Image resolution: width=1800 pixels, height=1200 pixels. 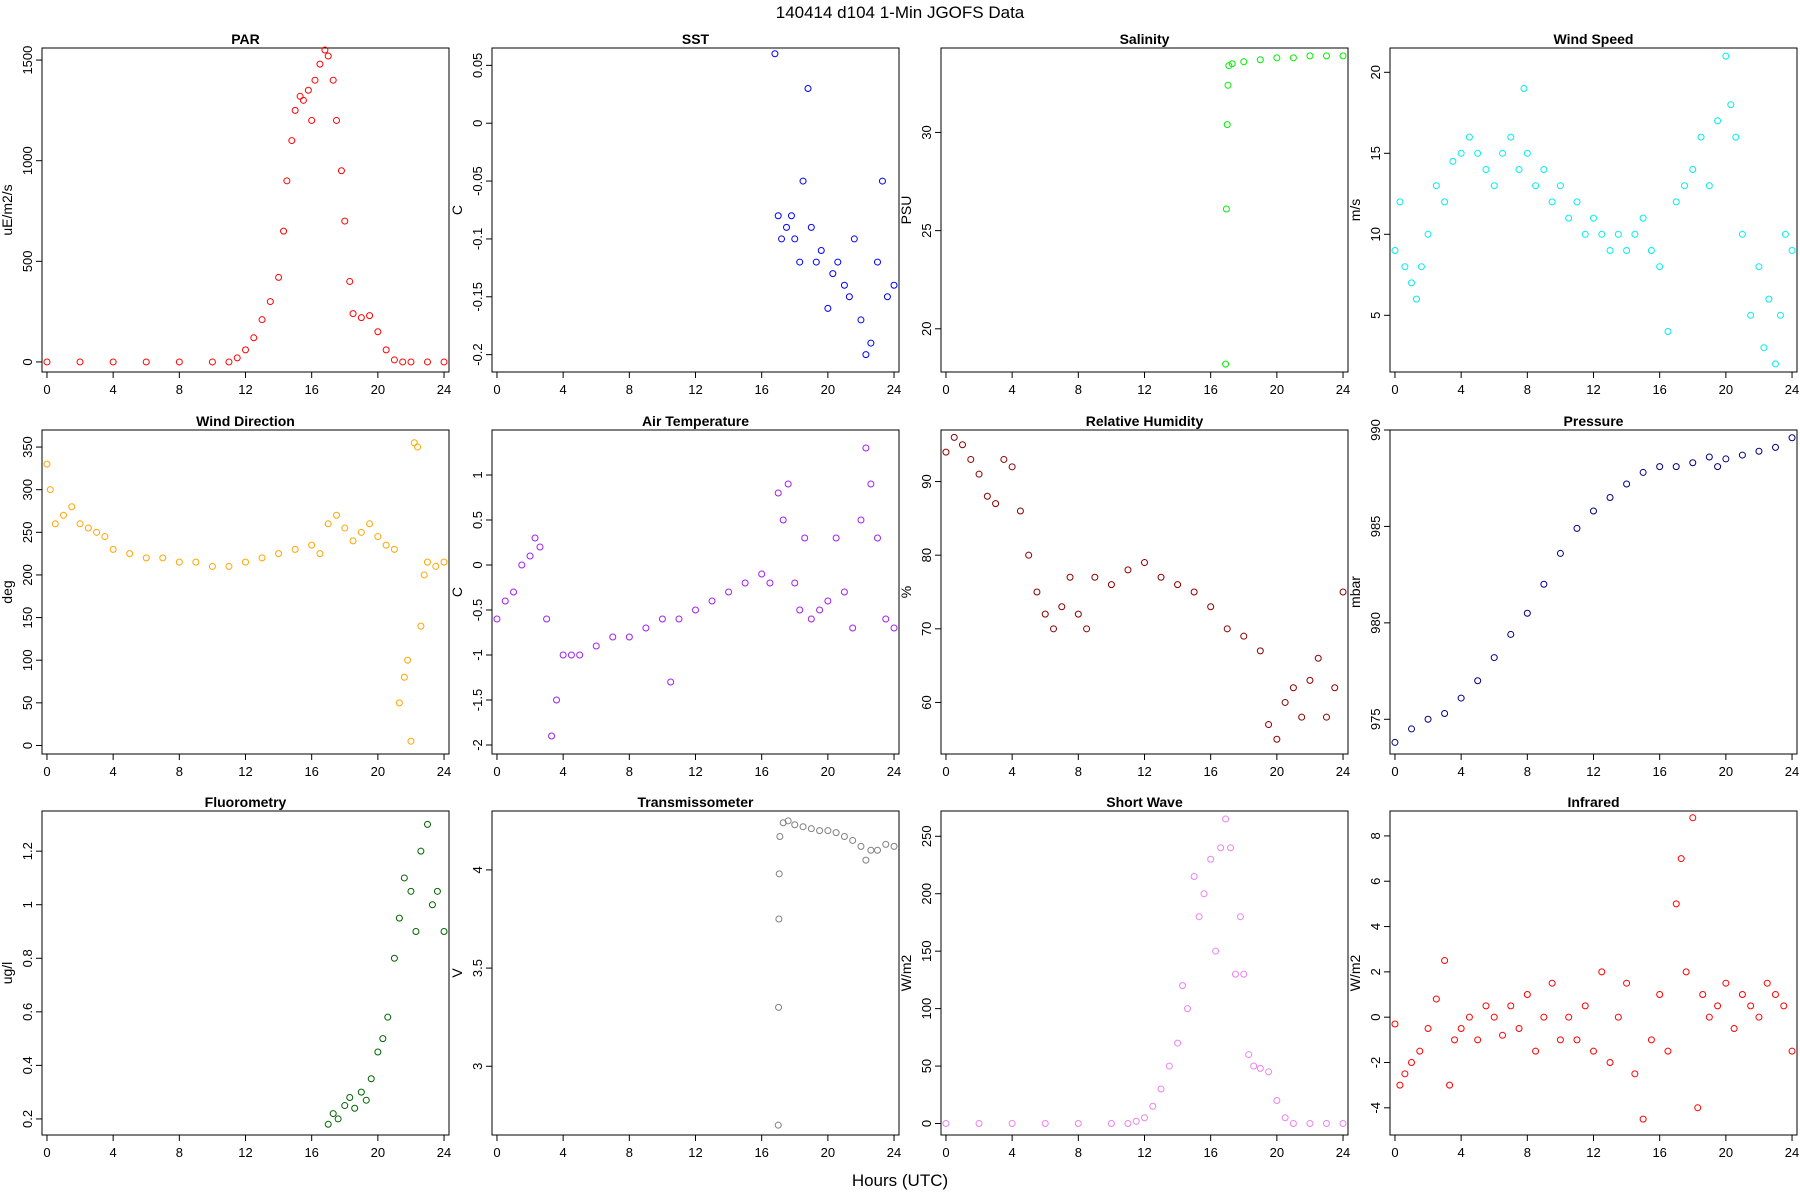 What do you see at coordinates (7, 973) in the screenshot?
I see `y-axis-label: ug/l` at bounding box center [7, 973].